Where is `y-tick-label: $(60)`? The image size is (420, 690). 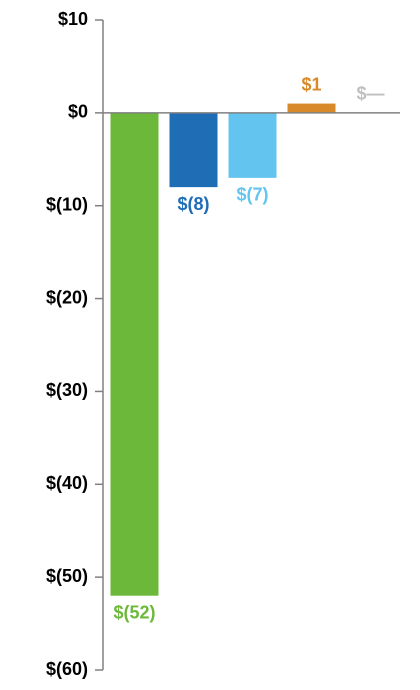
y-tick-label: $(60) is located at coordinates (67, 669).